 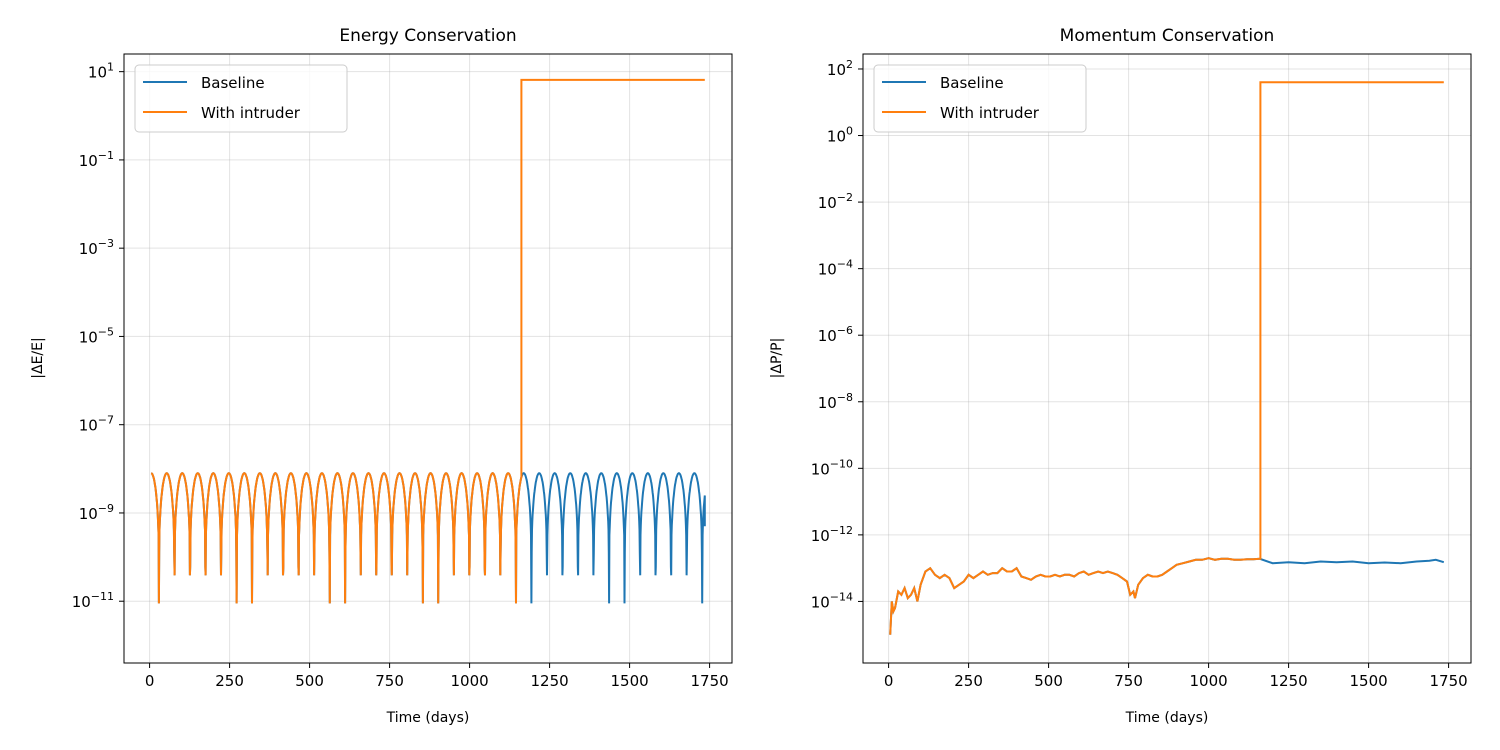 What do you see at coordinates (229, 681) in the screenshot?
I see `energy-x-tick-label: 250` at bounding box center [229, 681].